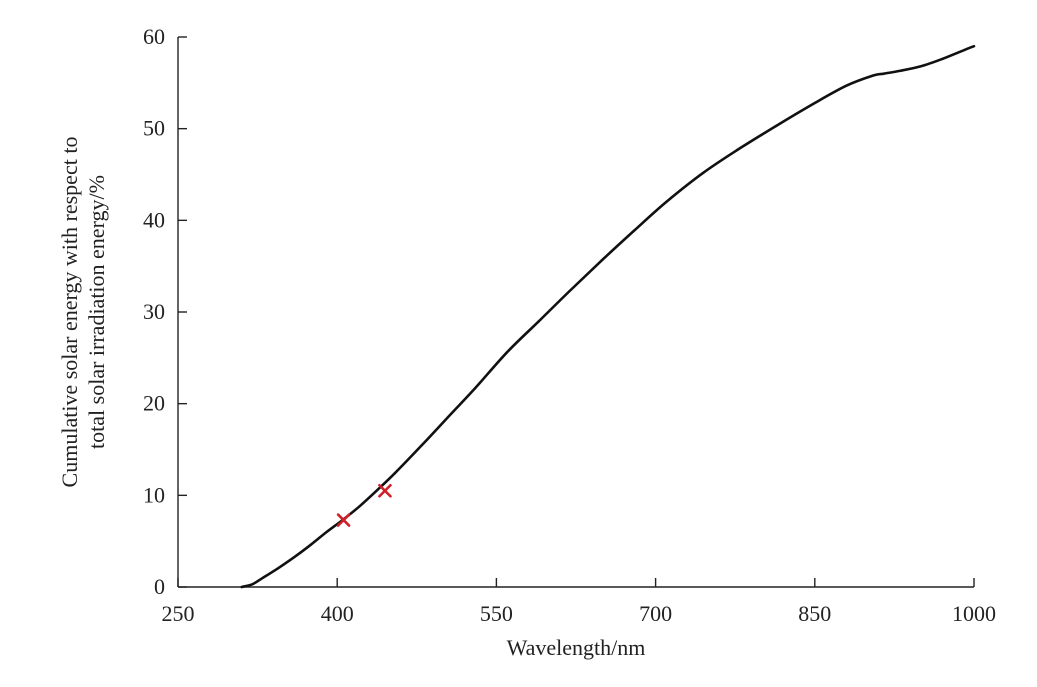  I want to click on x-axis-title: Wavelength/nm, so click(576, 647).